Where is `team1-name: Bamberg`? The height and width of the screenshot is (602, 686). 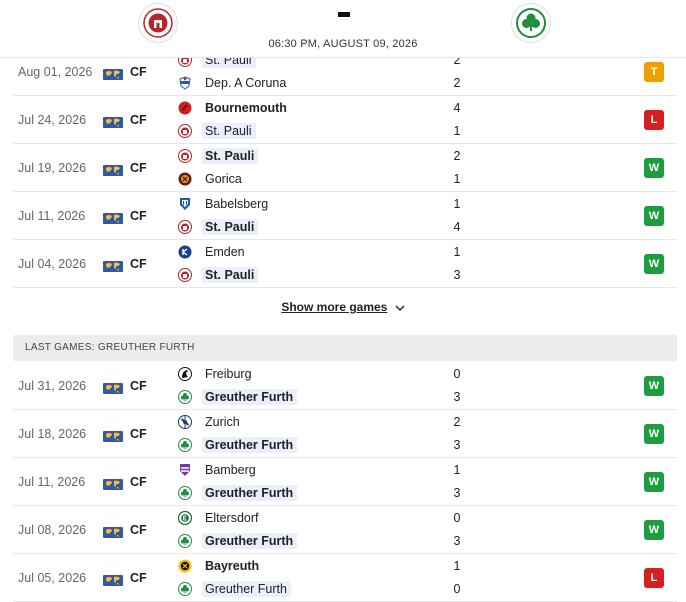 team1-name: Bamberg is located at coordinates (230, 470).